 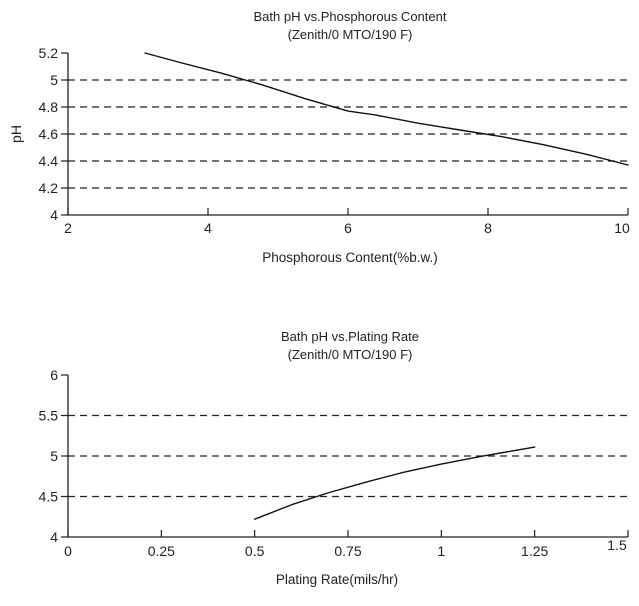 What do you see at coordinates (49, 107) in the screenshot?
I see `y-tick-label: 4.8` at bounding box center [49, 107].